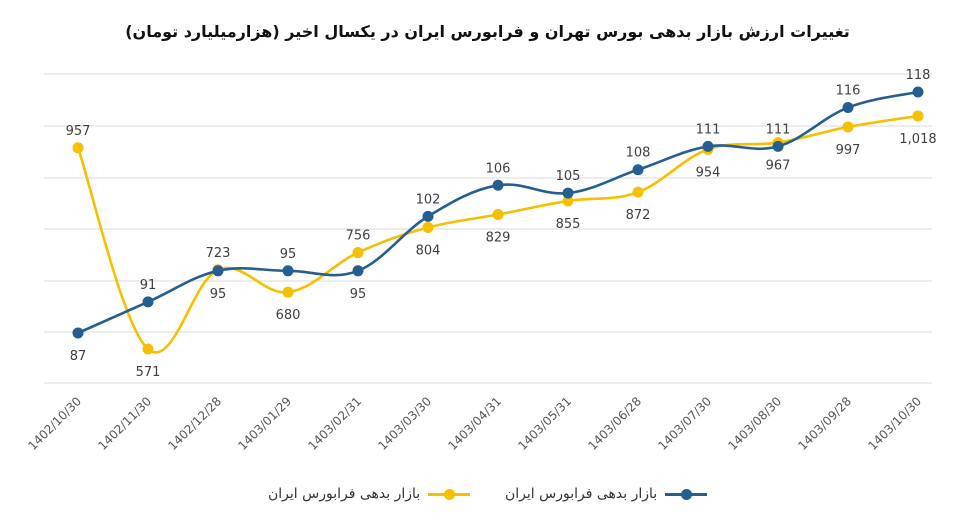 The height and width of the screenshot is (531, 975). I want to click on data-label-blue: 118, so click(918, 75).